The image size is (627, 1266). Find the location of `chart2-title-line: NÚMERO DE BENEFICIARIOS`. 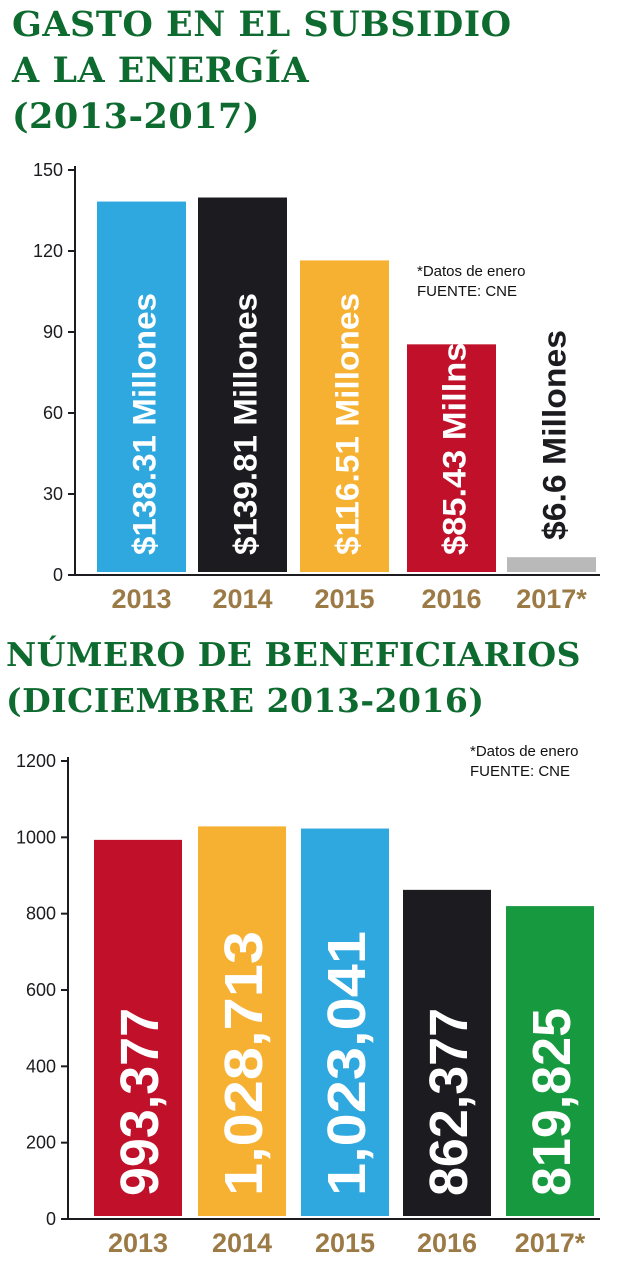

chart2-title-line: NÚMERO DE BENEFICIARIOS is located at coordinates (294, 654).